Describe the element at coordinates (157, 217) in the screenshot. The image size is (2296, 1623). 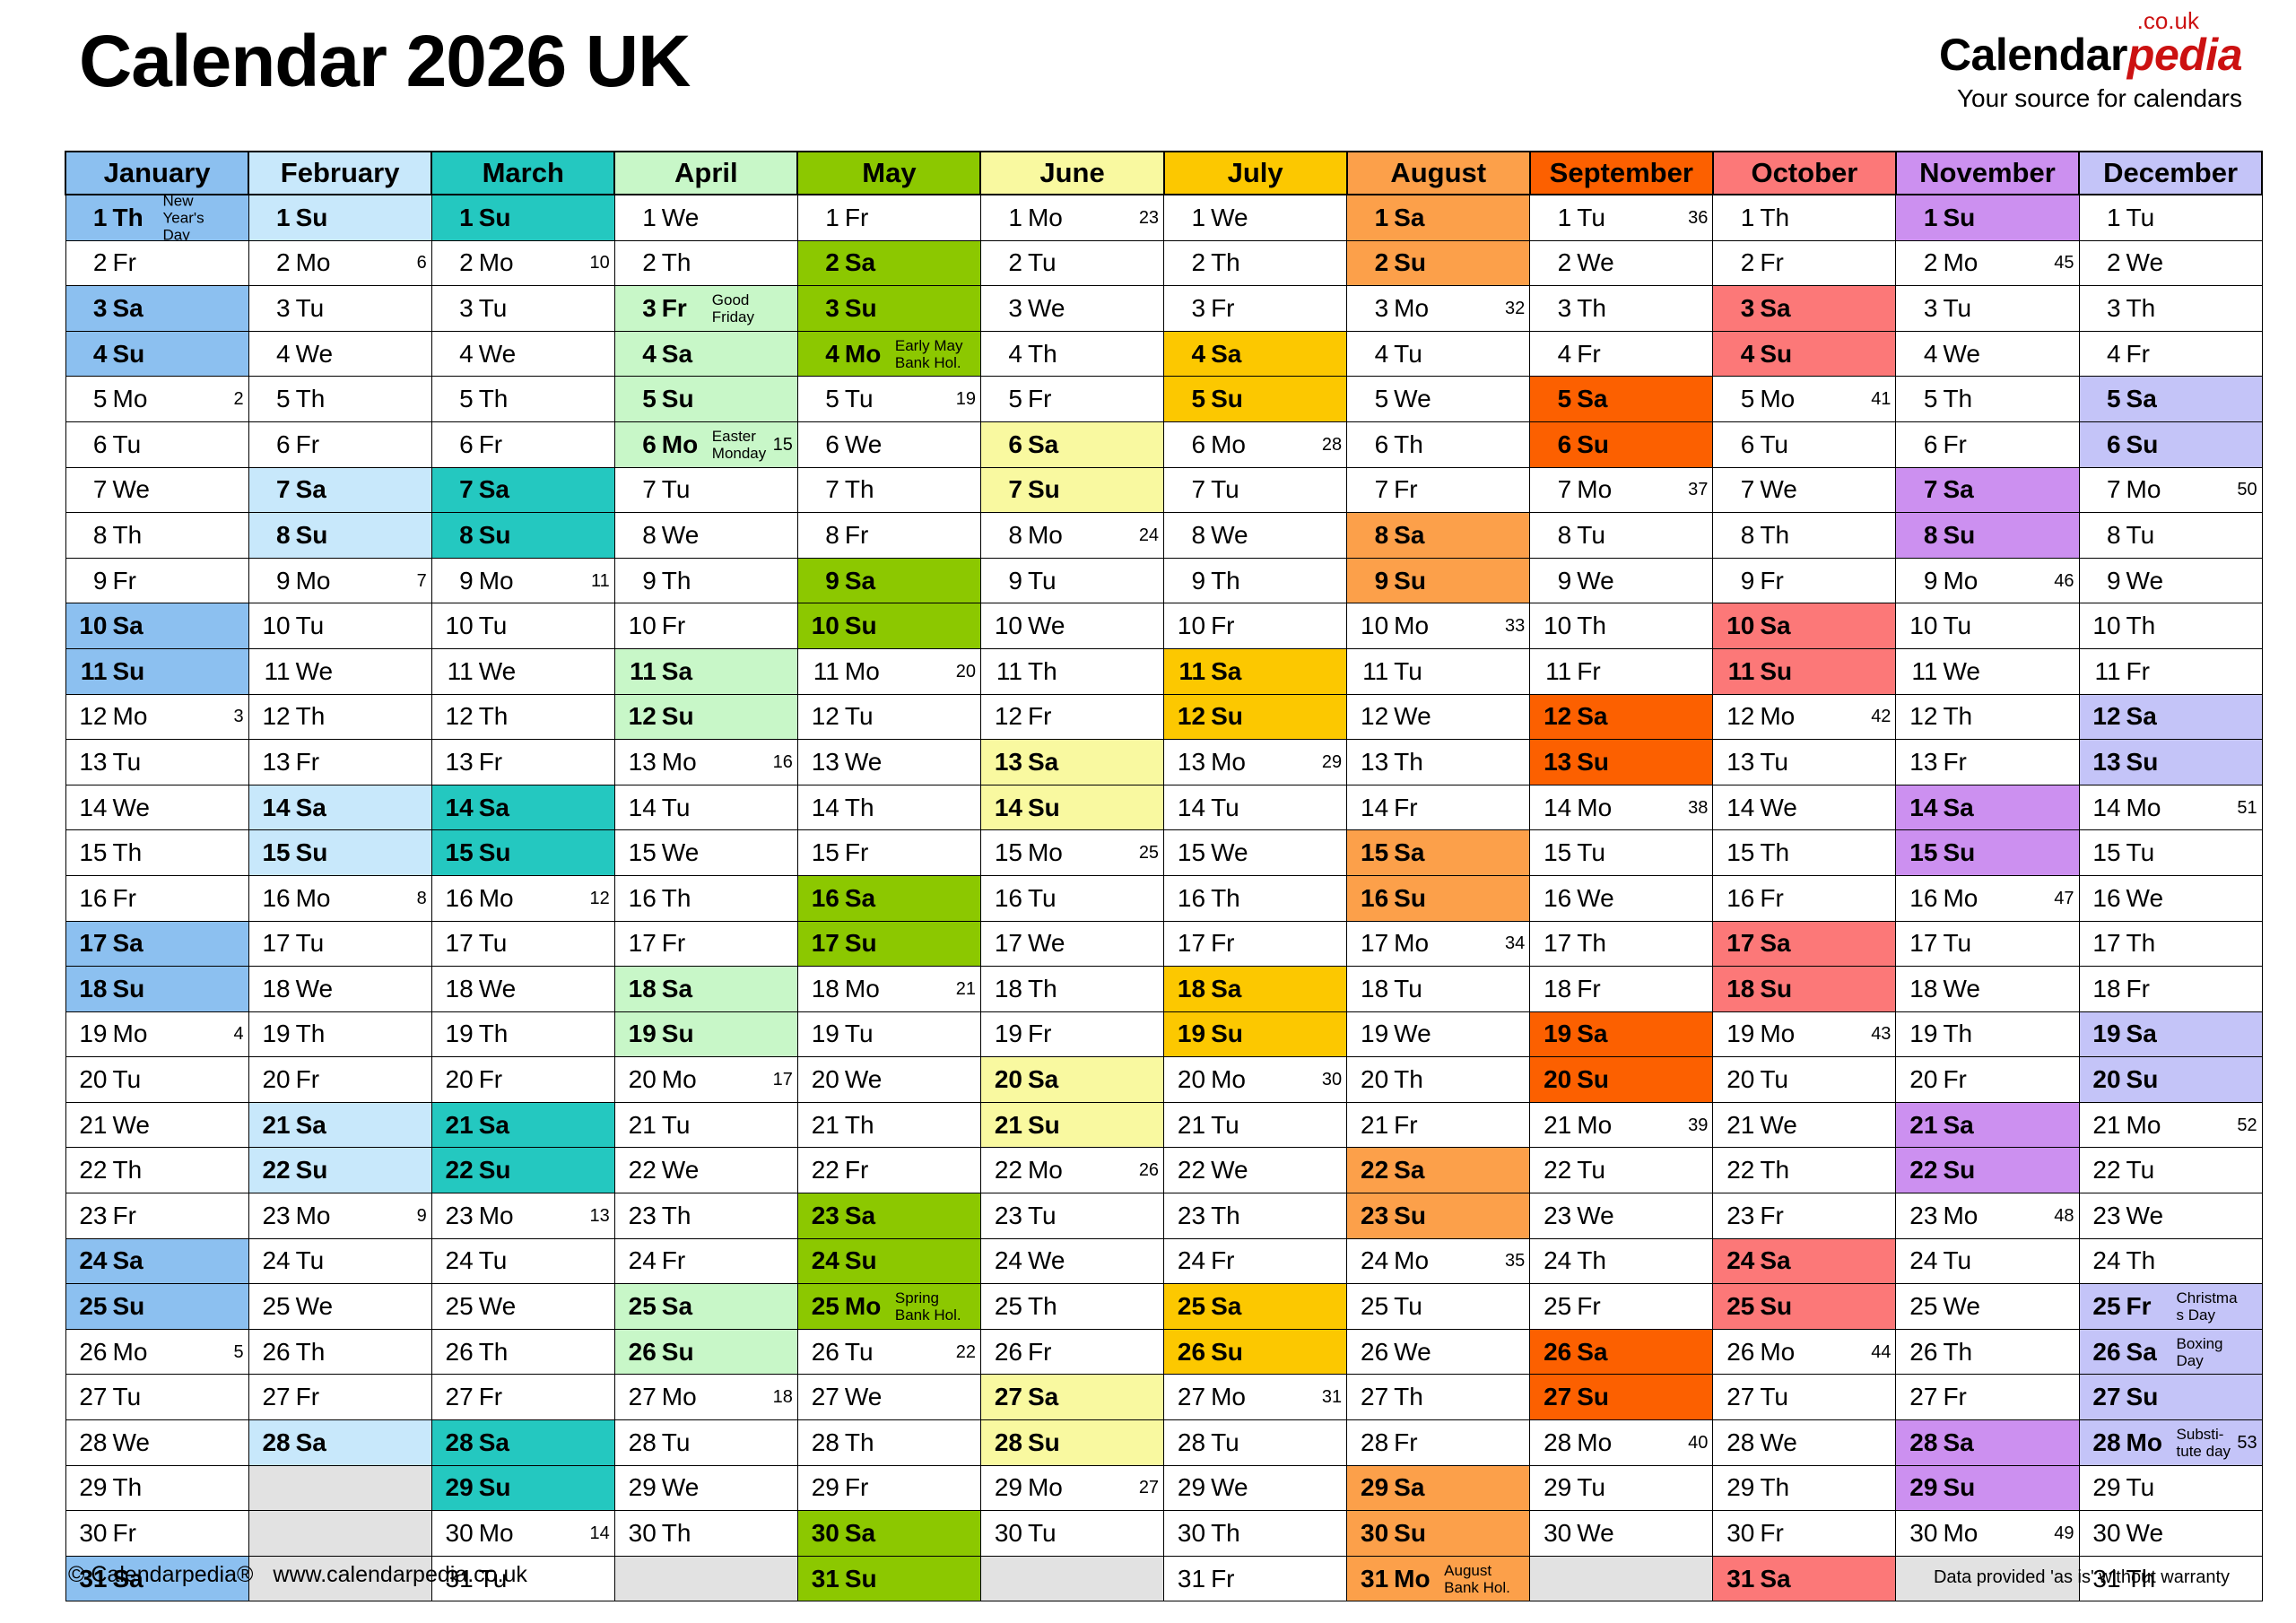
I see `day-cell-january-1: 1 Th New Year's Day` at that location.